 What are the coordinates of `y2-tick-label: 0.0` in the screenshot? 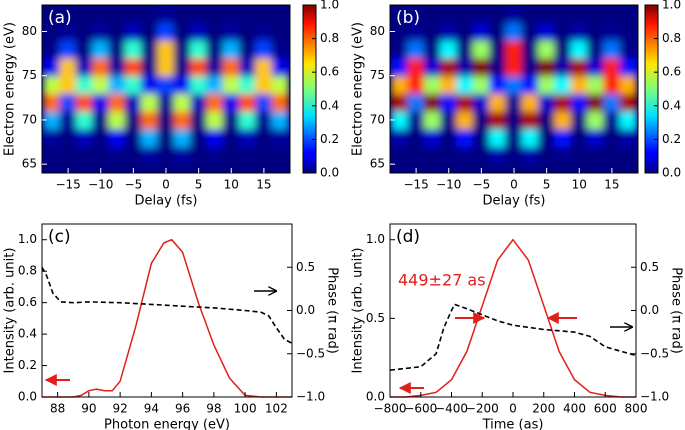 It's located at (305, 310).